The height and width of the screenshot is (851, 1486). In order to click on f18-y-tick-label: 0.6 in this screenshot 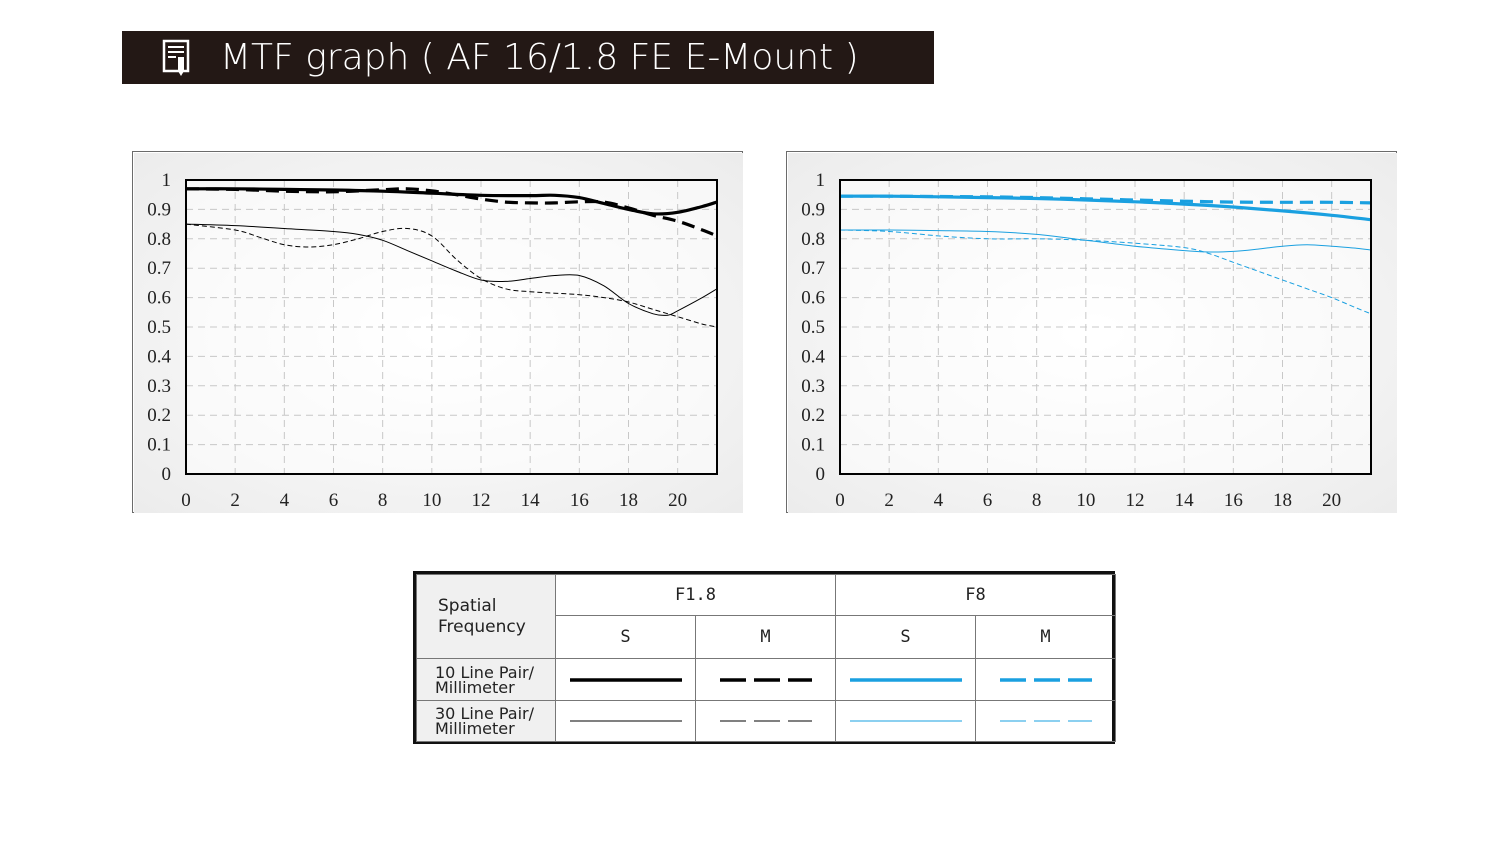, I will do `click(159, 298)`.